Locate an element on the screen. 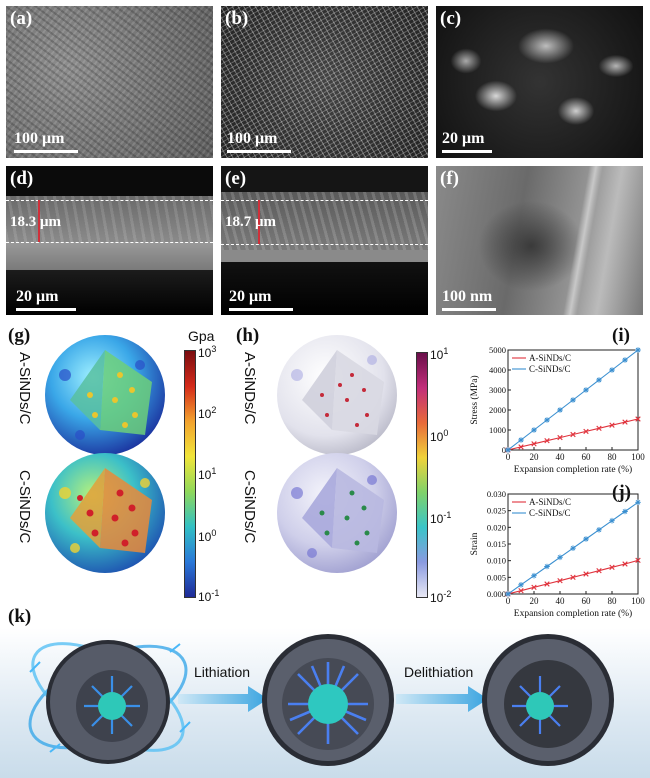  panel-label-b: (b) is located at coordinates (237, 18).